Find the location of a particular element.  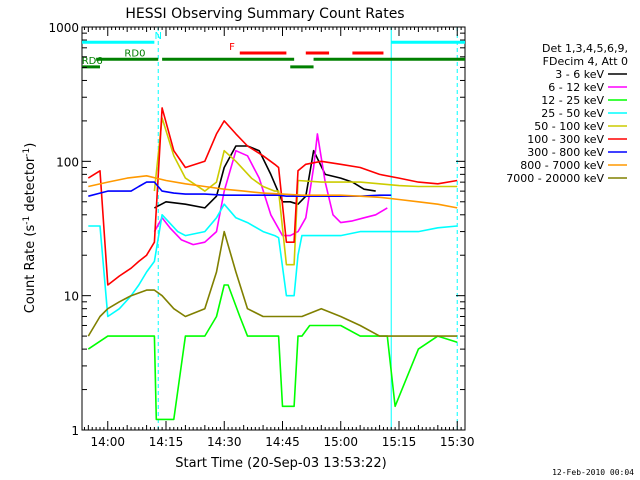

annotation-label-f: F is located at coordinates (232, 47).